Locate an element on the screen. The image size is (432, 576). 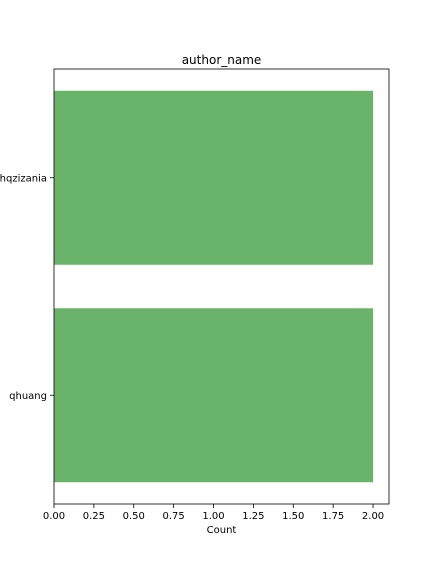
x-tick-label-1.50: 1.50 is located at coordinates (293, 516).